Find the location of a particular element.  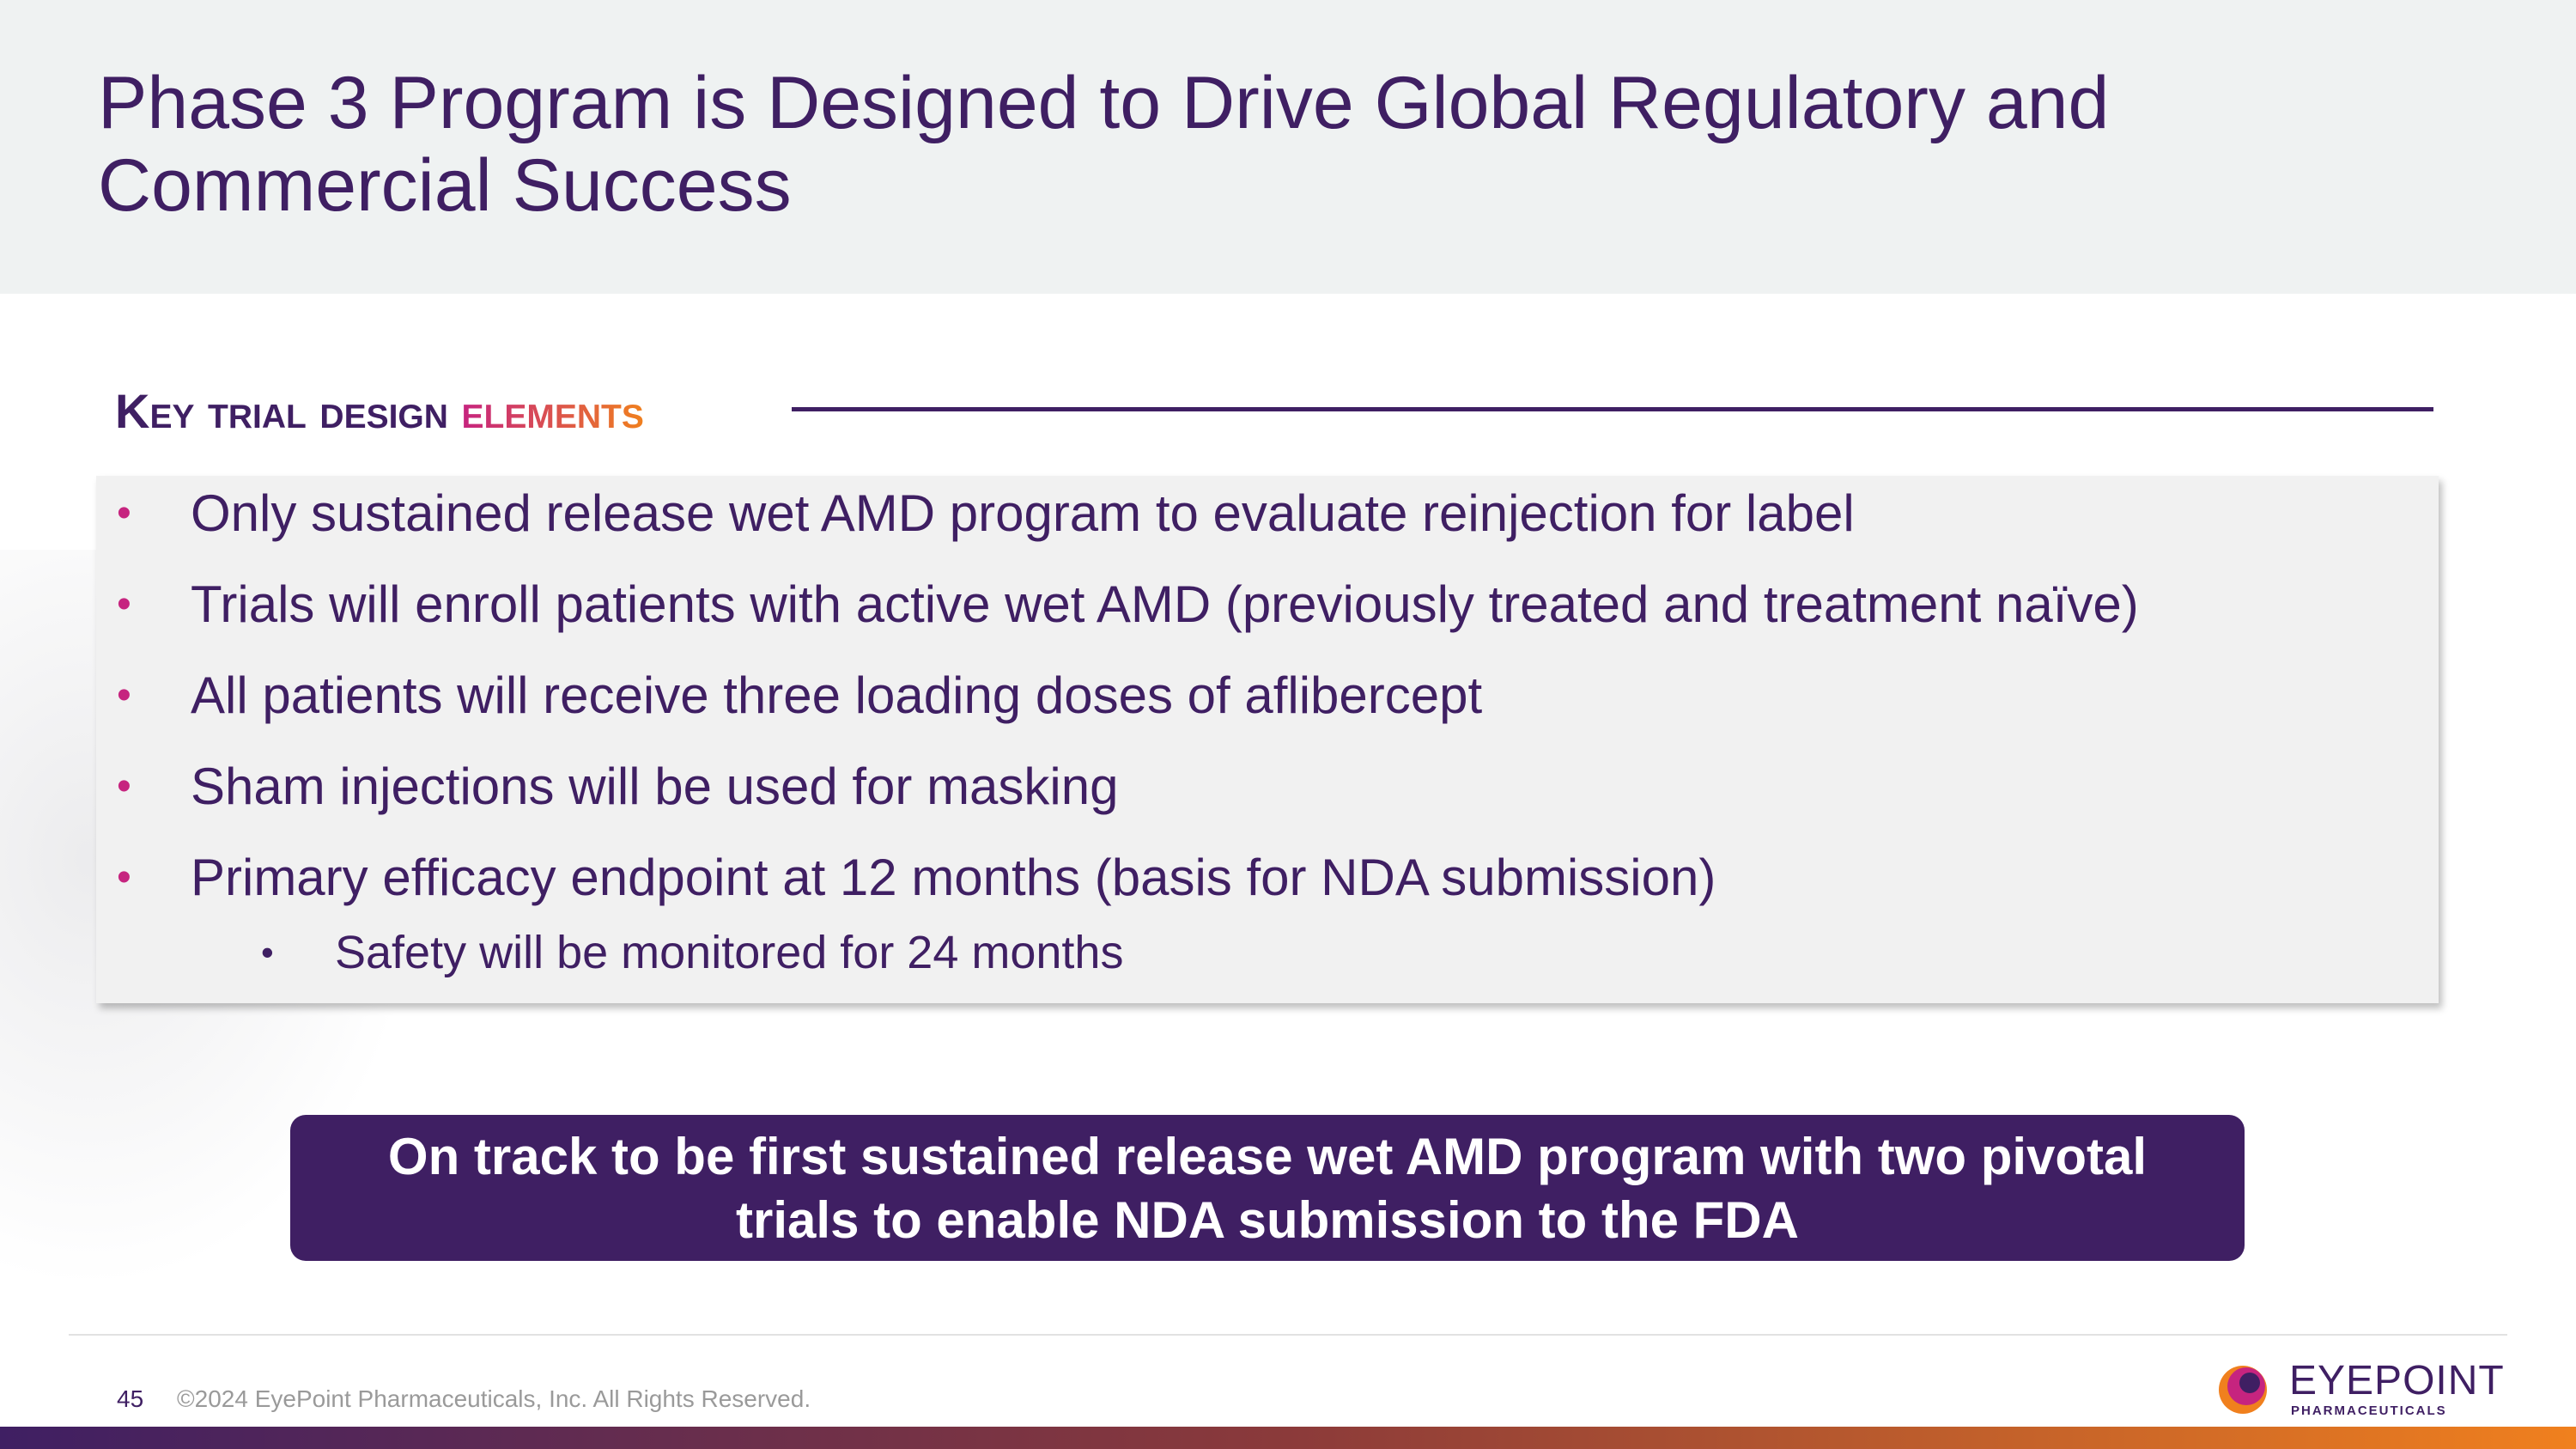

footer-divider is located at coordinates (1288, 1335).